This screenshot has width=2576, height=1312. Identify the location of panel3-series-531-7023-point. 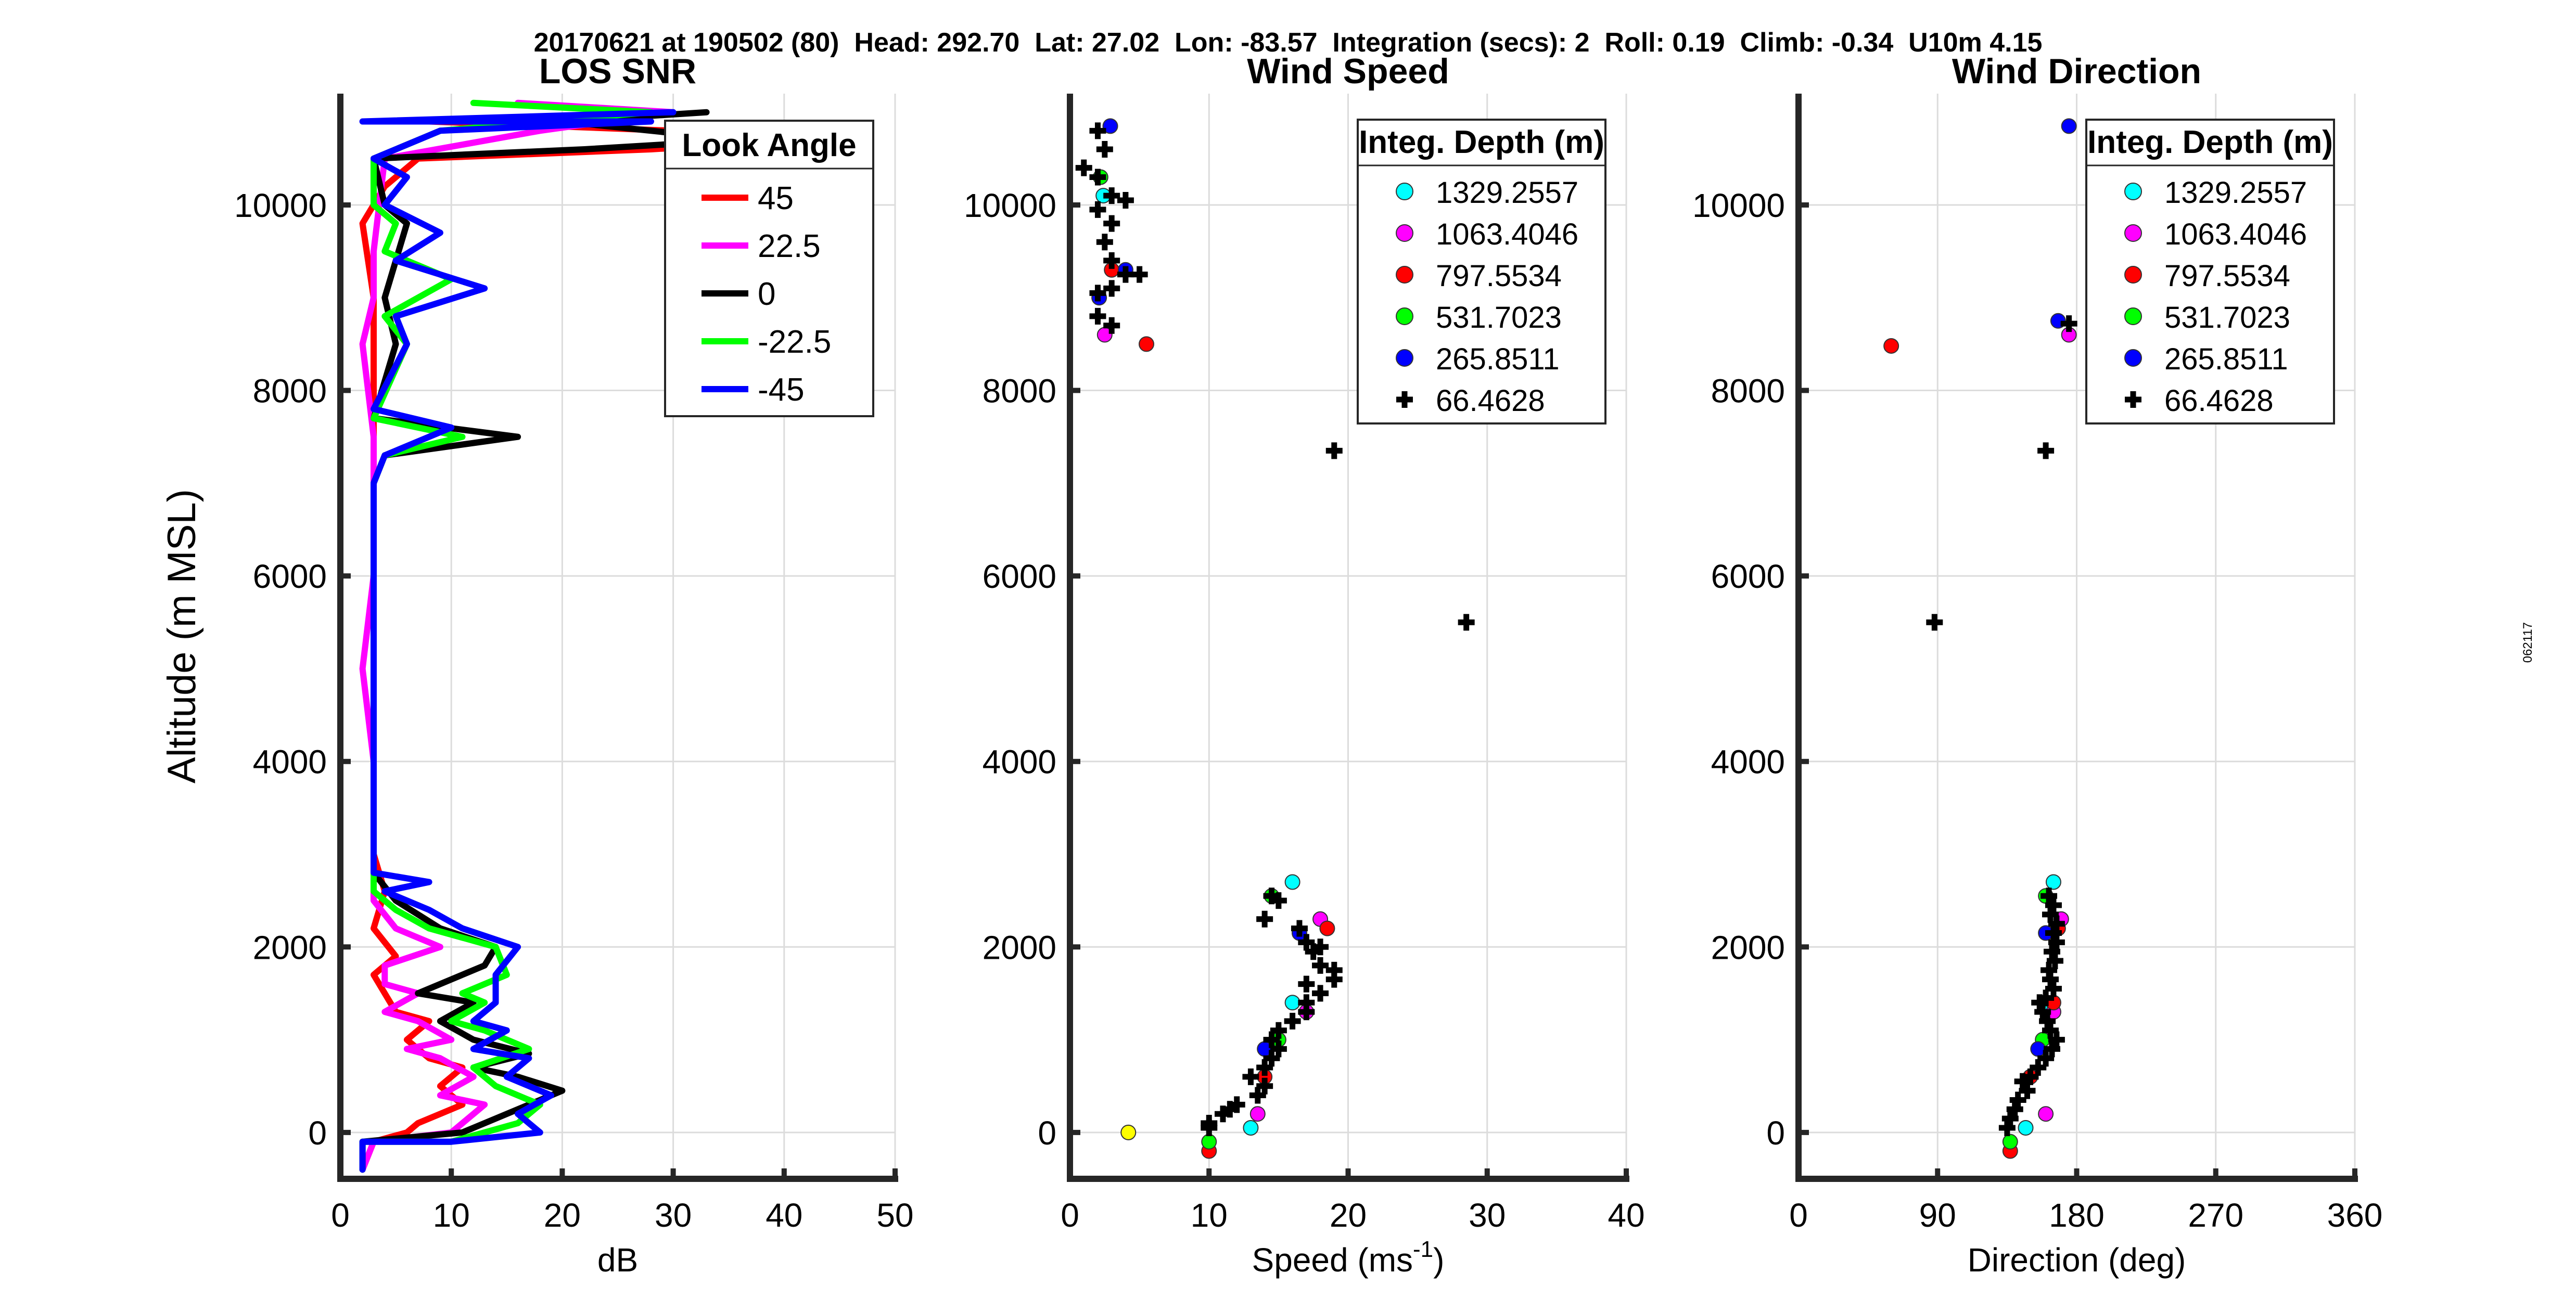
(2010, 1142).